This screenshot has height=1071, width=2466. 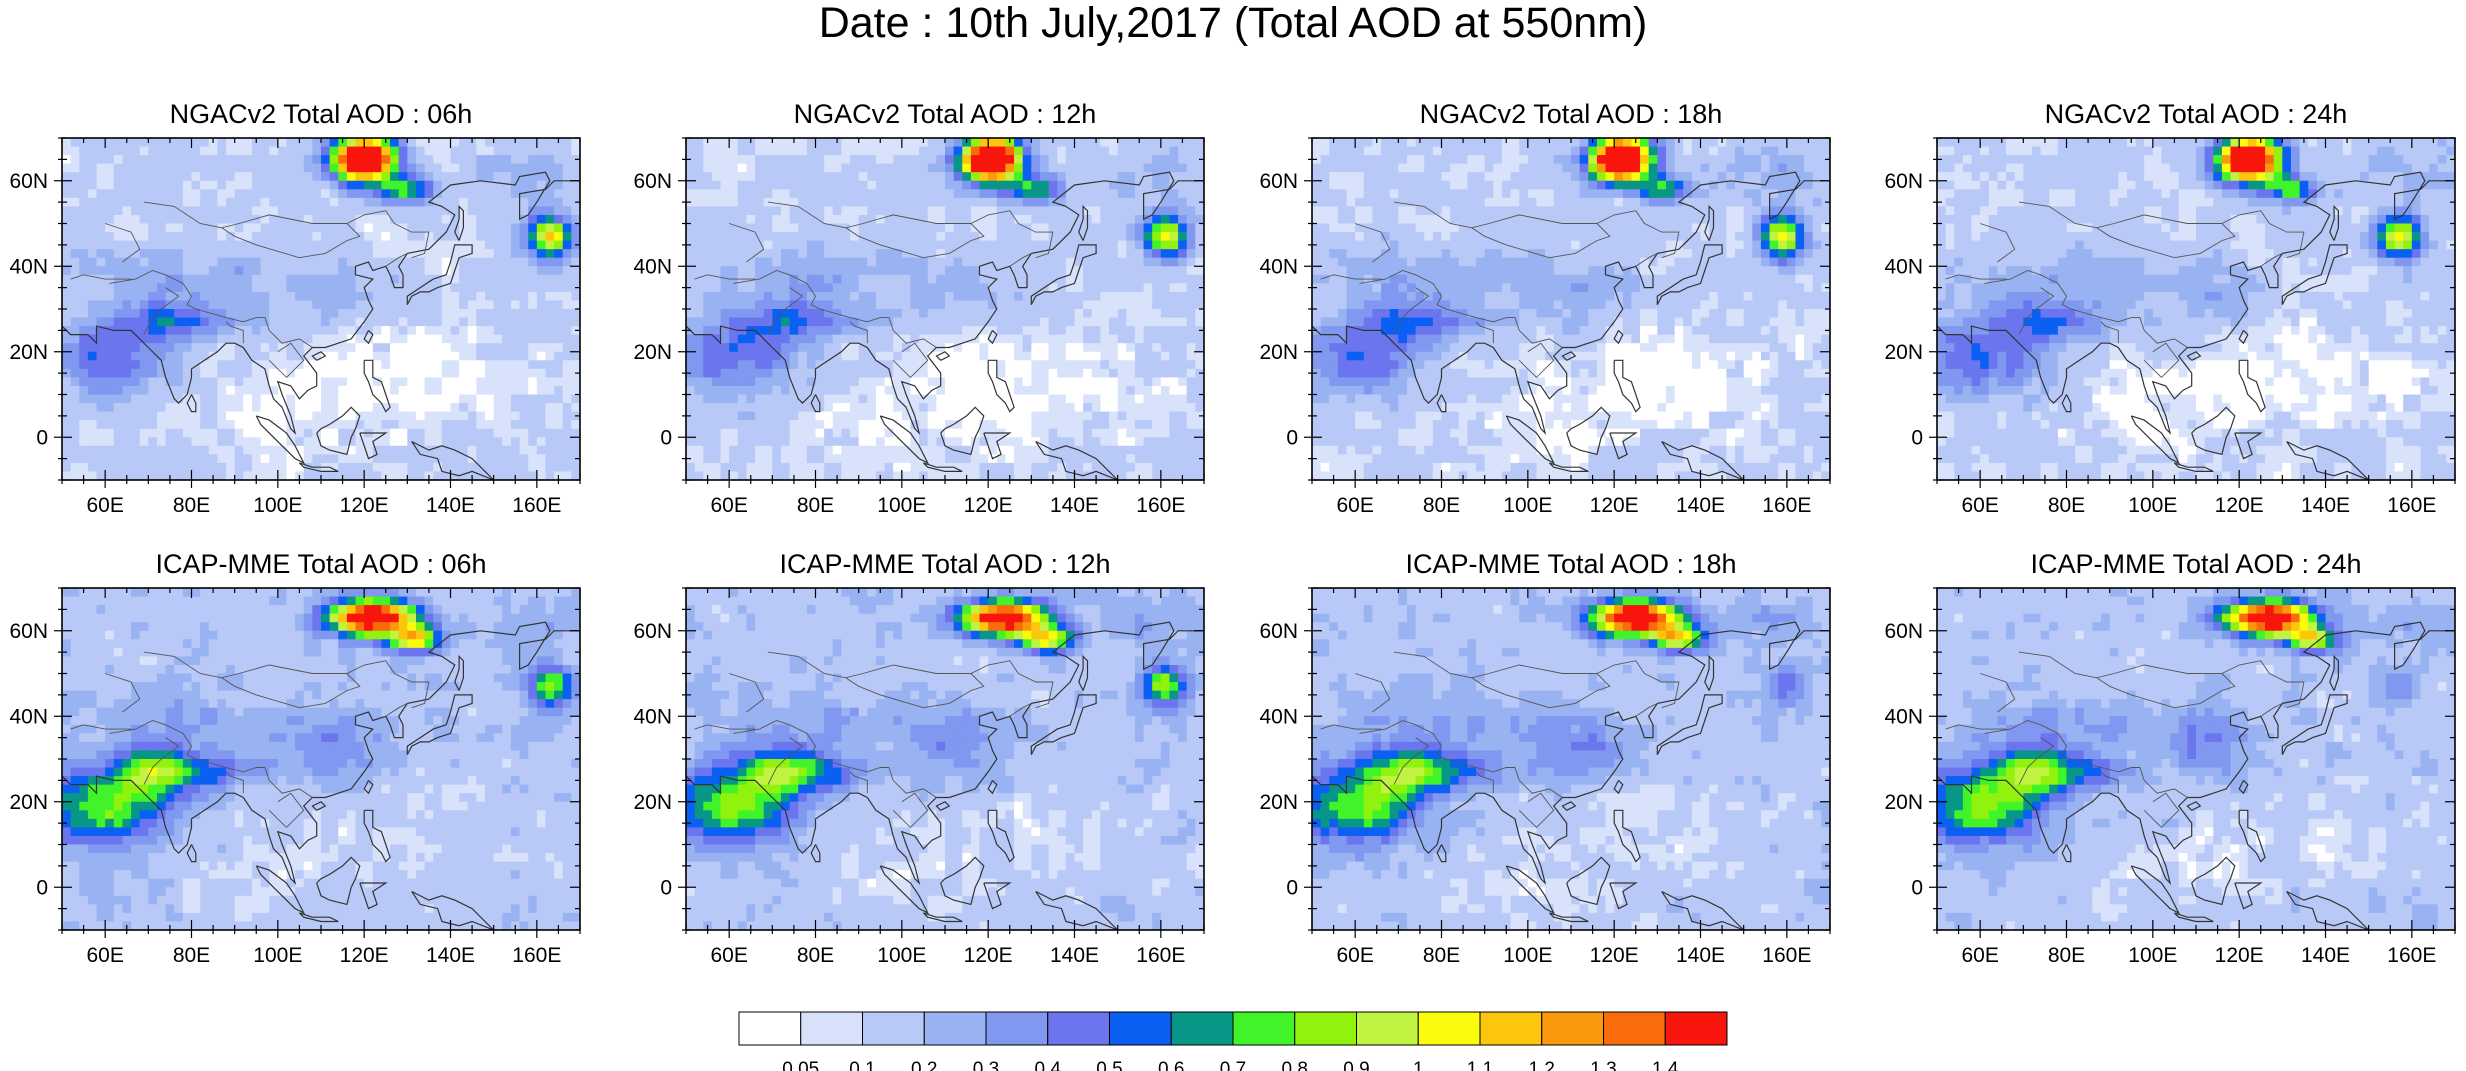 What do you see at coordinates (1295, 1065) in the screenshot?
I see `colorbar-label: 0.8` at bounding box center [1295, 1065].